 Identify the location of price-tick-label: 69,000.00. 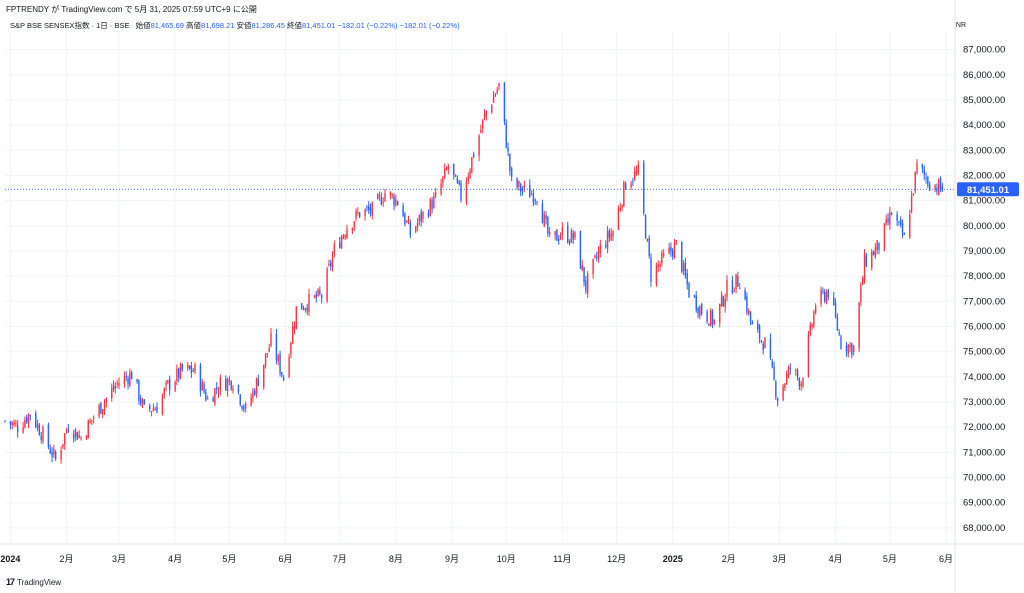
(984, 503).